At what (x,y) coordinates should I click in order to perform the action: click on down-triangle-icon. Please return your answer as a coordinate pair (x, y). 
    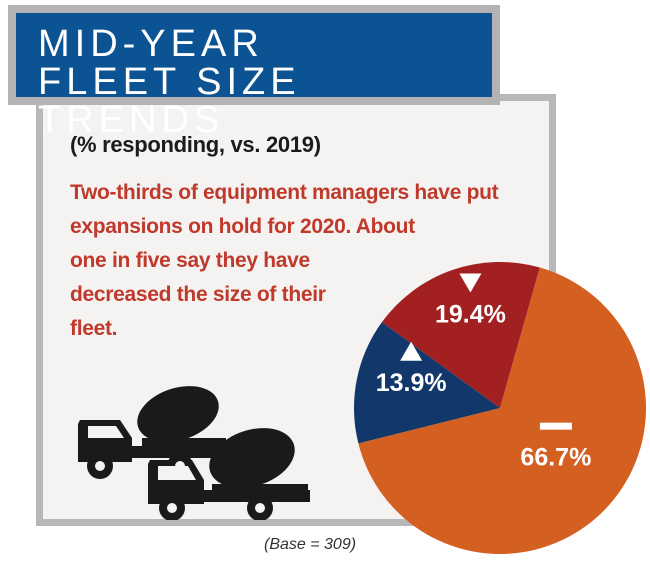
    Looking at the image, I should click on (470, 283).